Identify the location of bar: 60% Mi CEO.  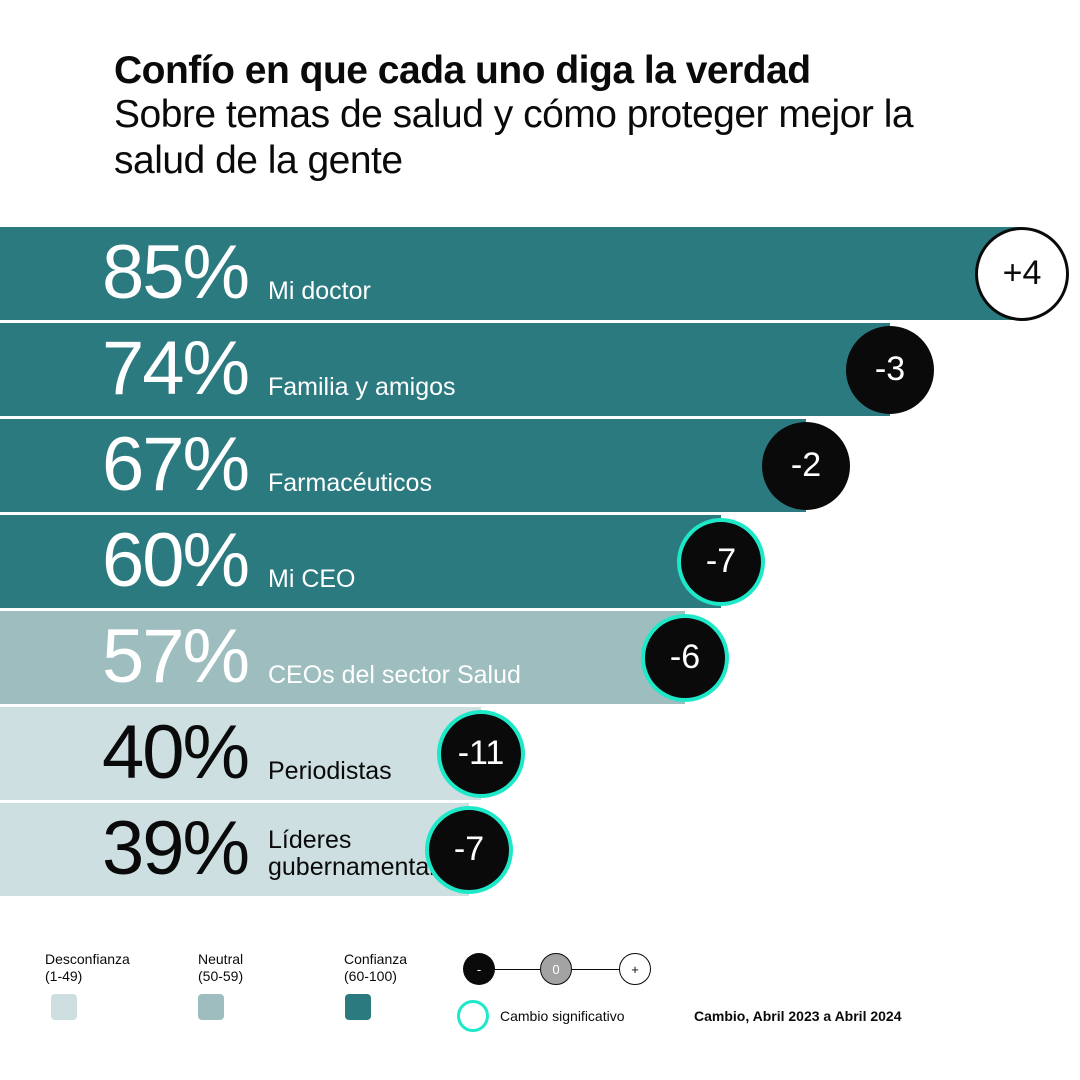
(360, 561).